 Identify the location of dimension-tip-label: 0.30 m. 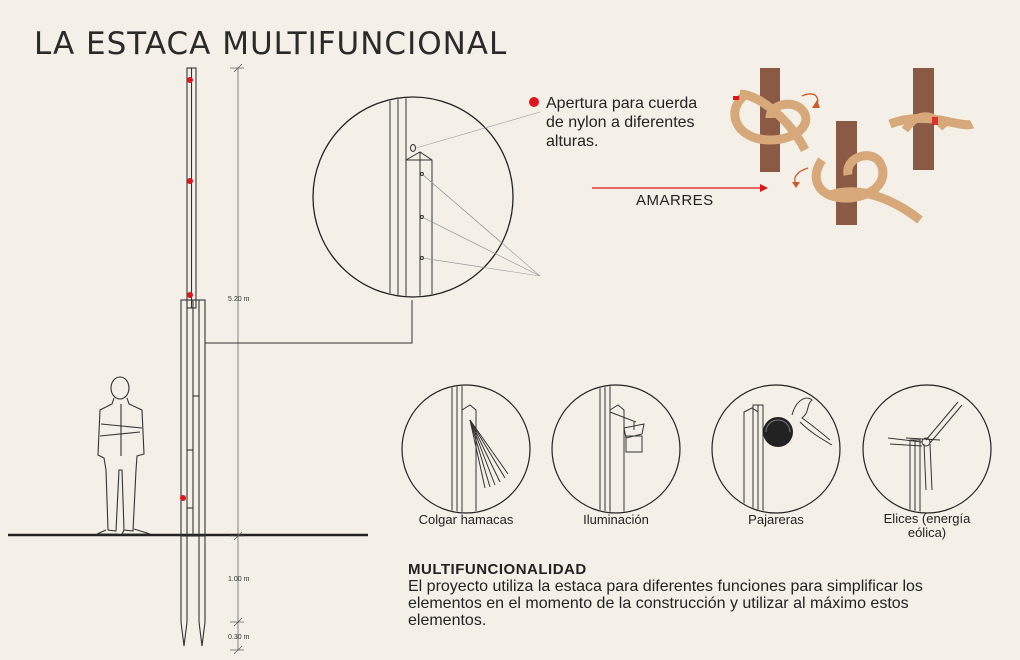
(239, 637).